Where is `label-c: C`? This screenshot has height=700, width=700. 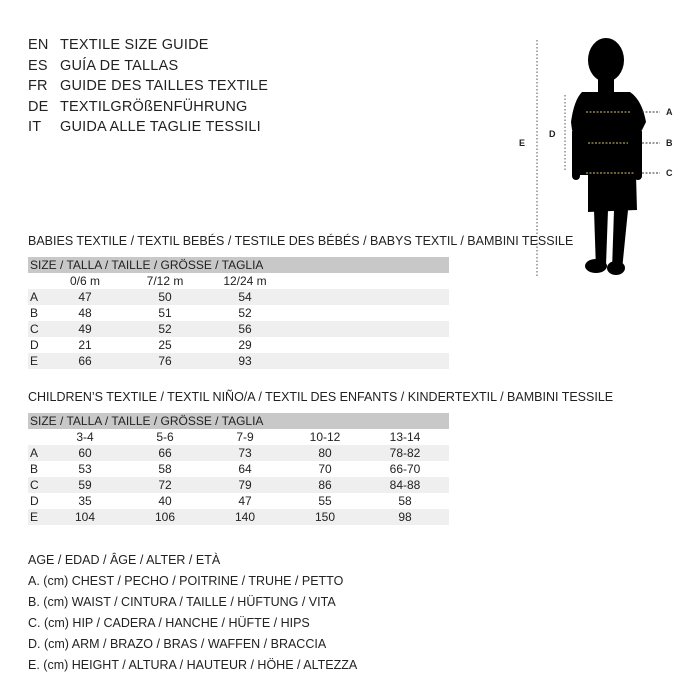 label-c: C is located at coordinates (669, 173).